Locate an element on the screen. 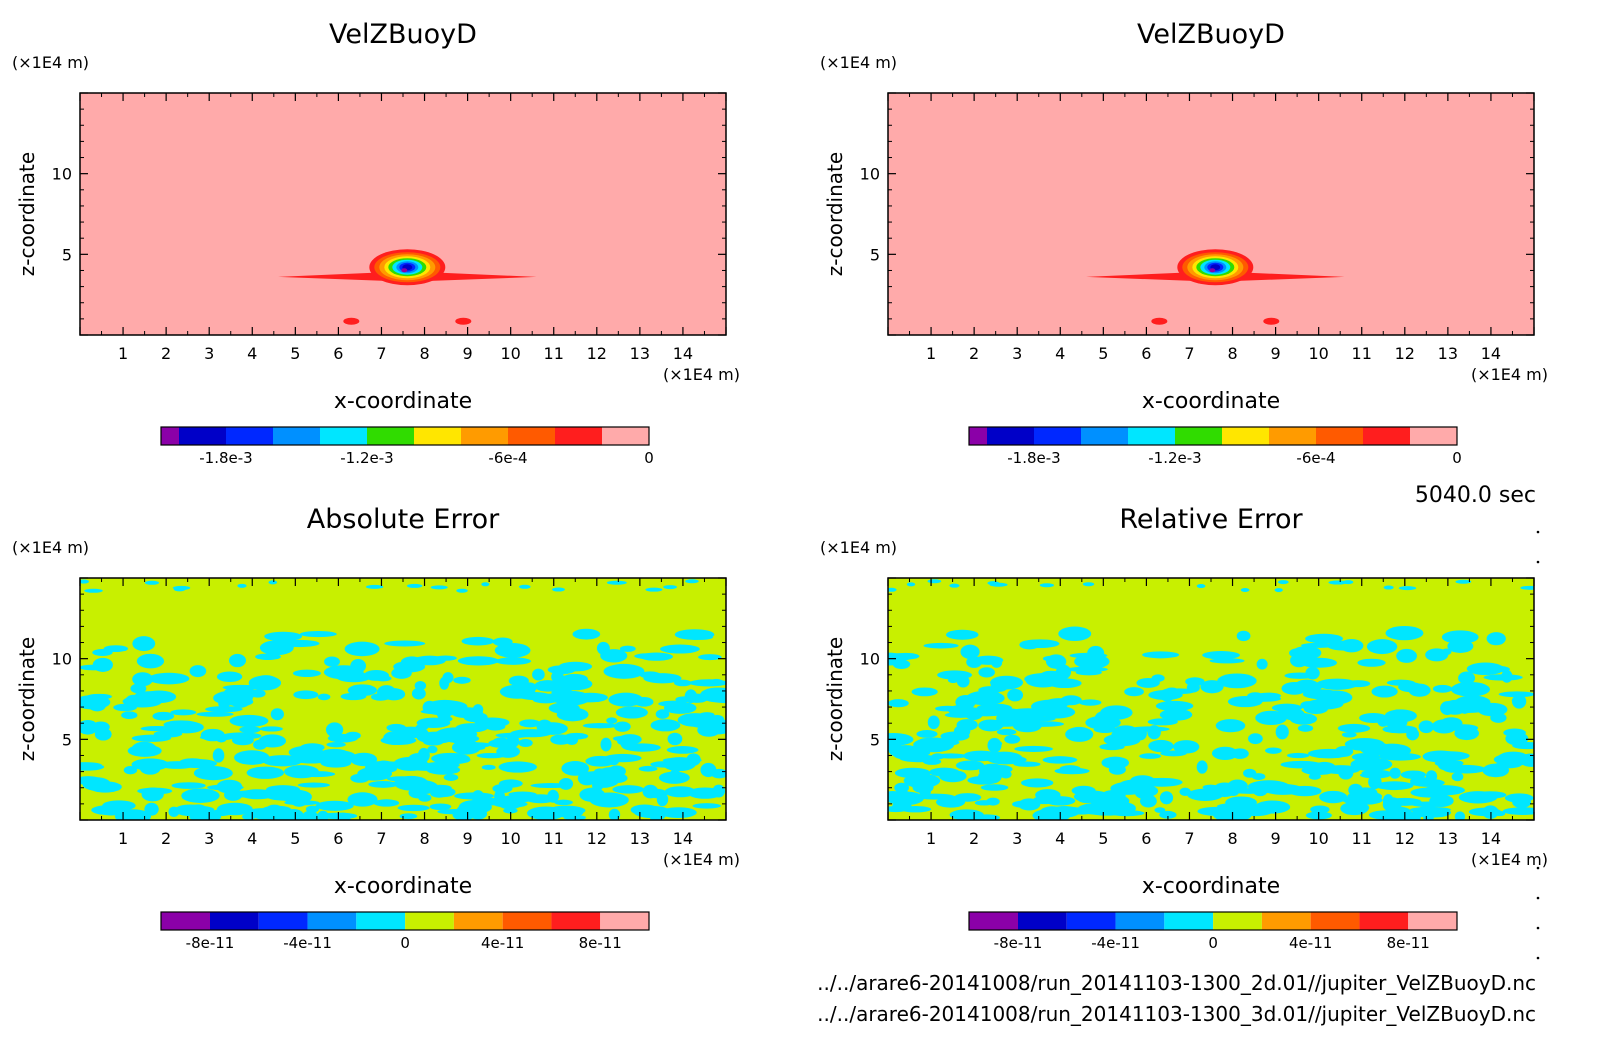 This screenshot has width=1604, height=1054. x-unit-label: (×1E4 m) is located at coordinates (1509, 859).